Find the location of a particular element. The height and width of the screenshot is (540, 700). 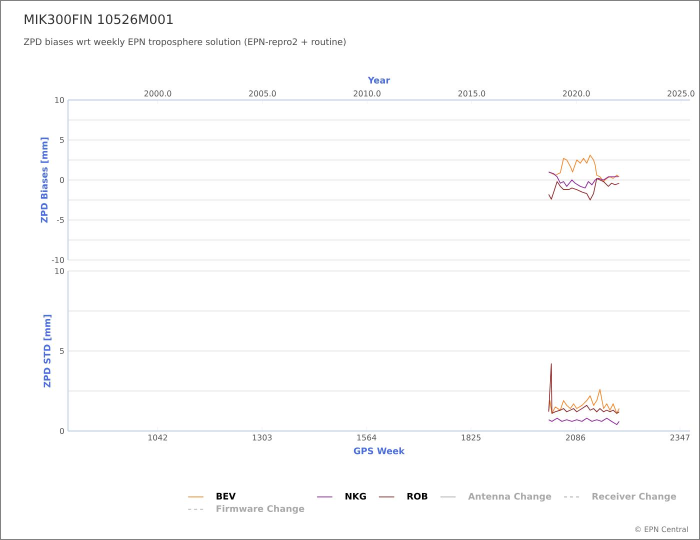

x-axis-title: GPS Week is located at coordinates (379, 450).